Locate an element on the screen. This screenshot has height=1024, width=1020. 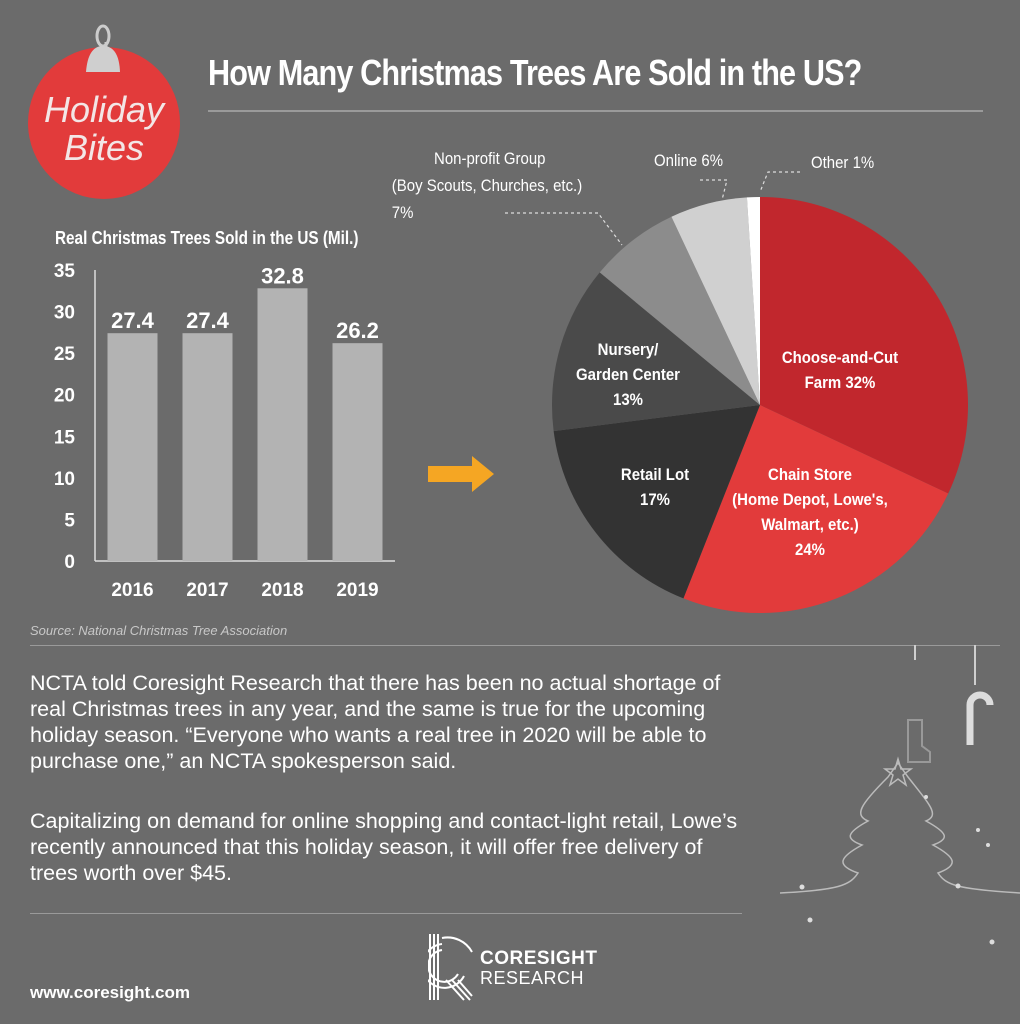
pie-label-nursery: Nursery/Garden Center 13% is located at coordinates (628, 374).